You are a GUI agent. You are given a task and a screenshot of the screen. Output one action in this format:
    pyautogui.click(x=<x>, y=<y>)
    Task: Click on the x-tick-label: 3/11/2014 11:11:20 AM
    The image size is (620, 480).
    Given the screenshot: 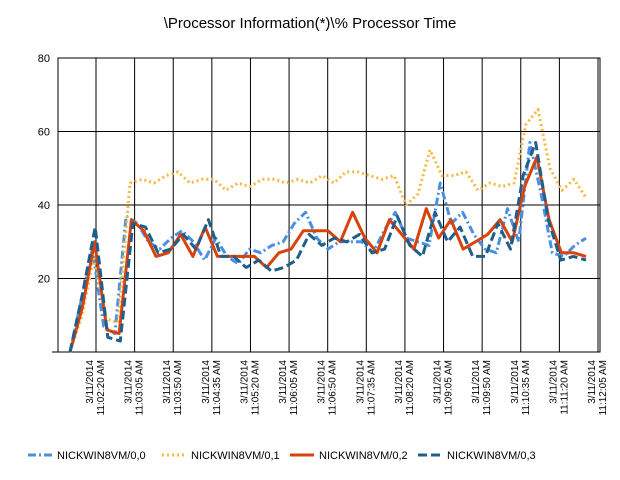 What is the action you would take?
    pyautogui.click(x=559, y=387)
    